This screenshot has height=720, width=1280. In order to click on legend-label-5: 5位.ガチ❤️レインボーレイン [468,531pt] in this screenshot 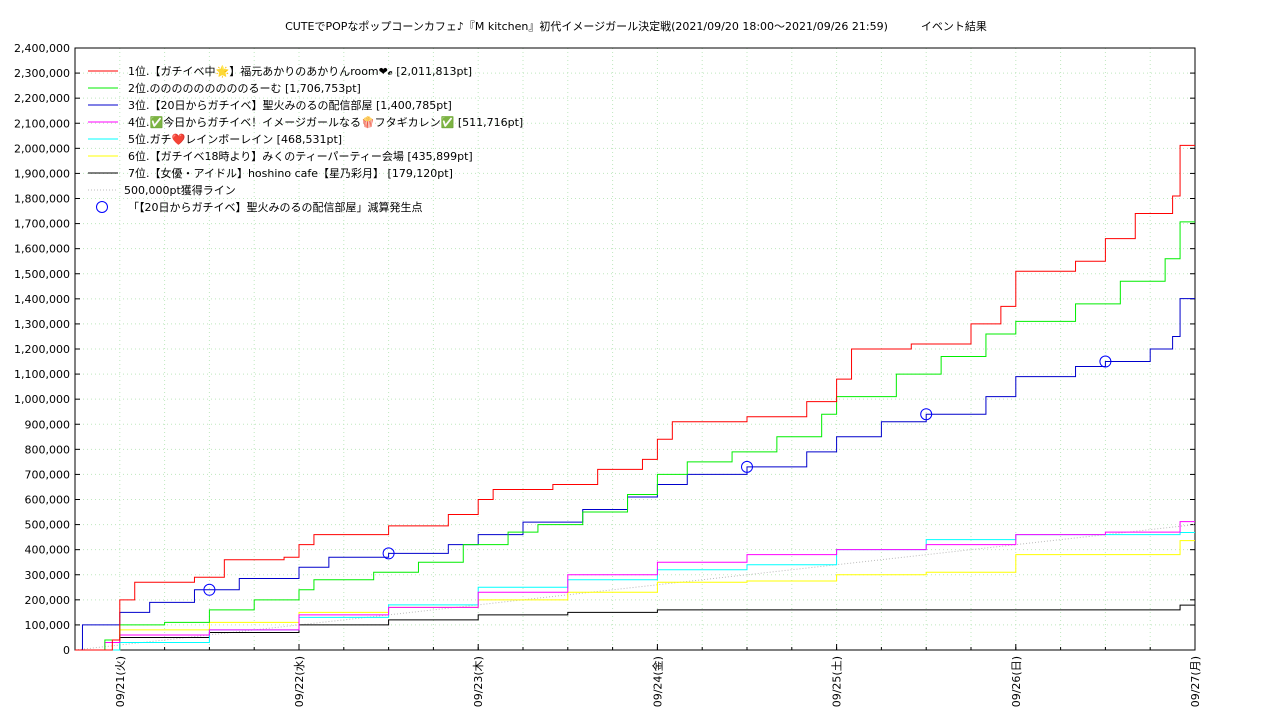, I will do `click(235, 139)`.